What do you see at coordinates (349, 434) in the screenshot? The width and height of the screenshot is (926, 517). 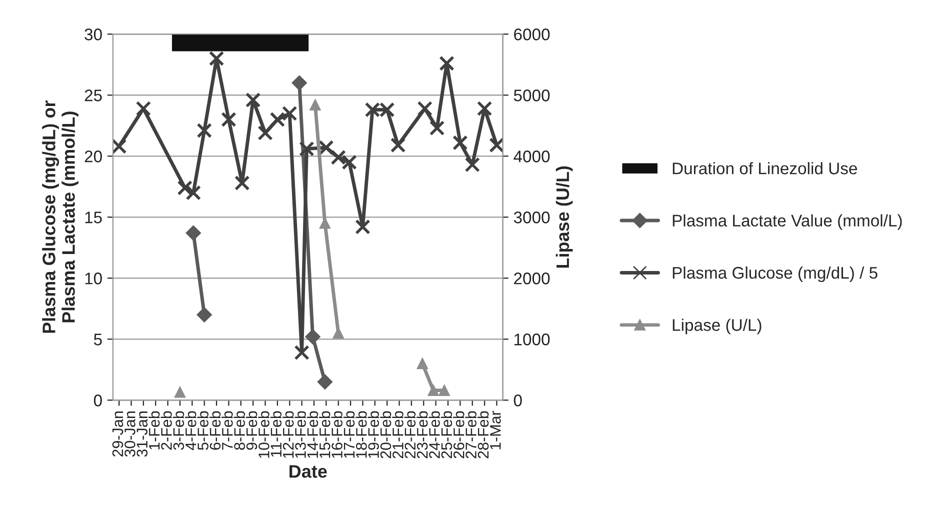 I see `x-tick-label: 17-Feb` at bounding box center [349, 434].